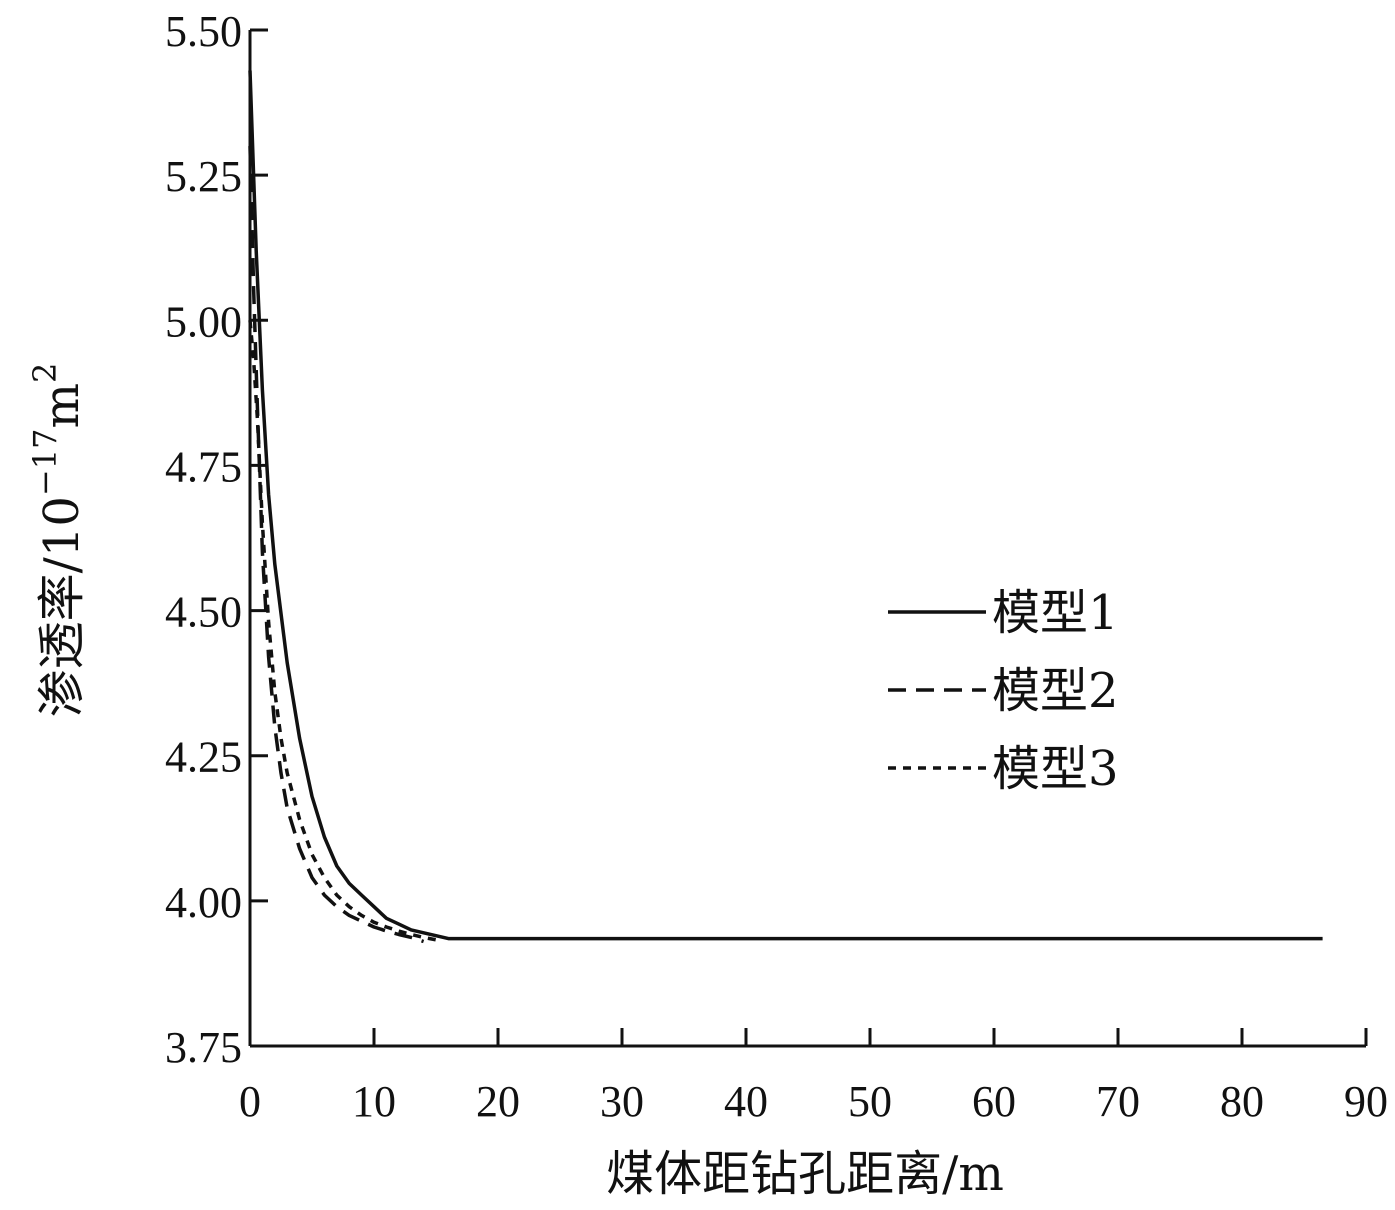 This screenshot has width=1395, height=1210. Describe the element at coordinates (250, 1101) in the screenshot. I see `x-tick-label: 0` at that location.